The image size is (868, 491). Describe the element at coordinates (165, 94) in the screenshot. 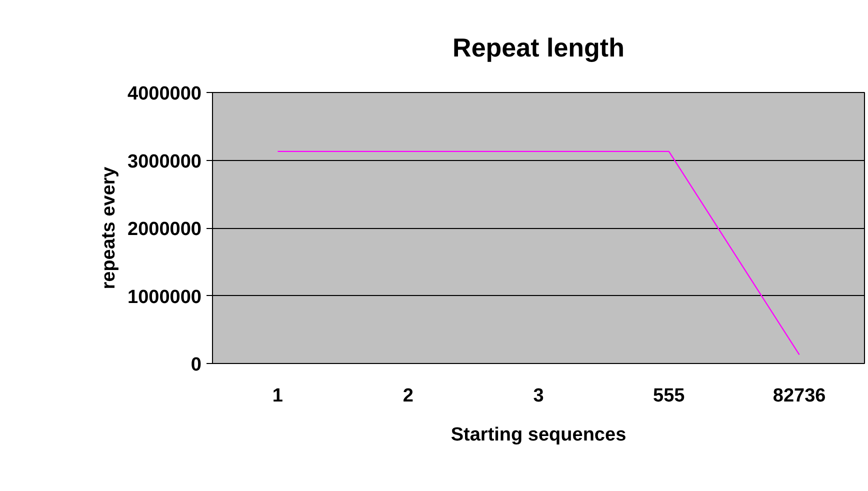

I see `y-tick-label: 4000000` at that location.